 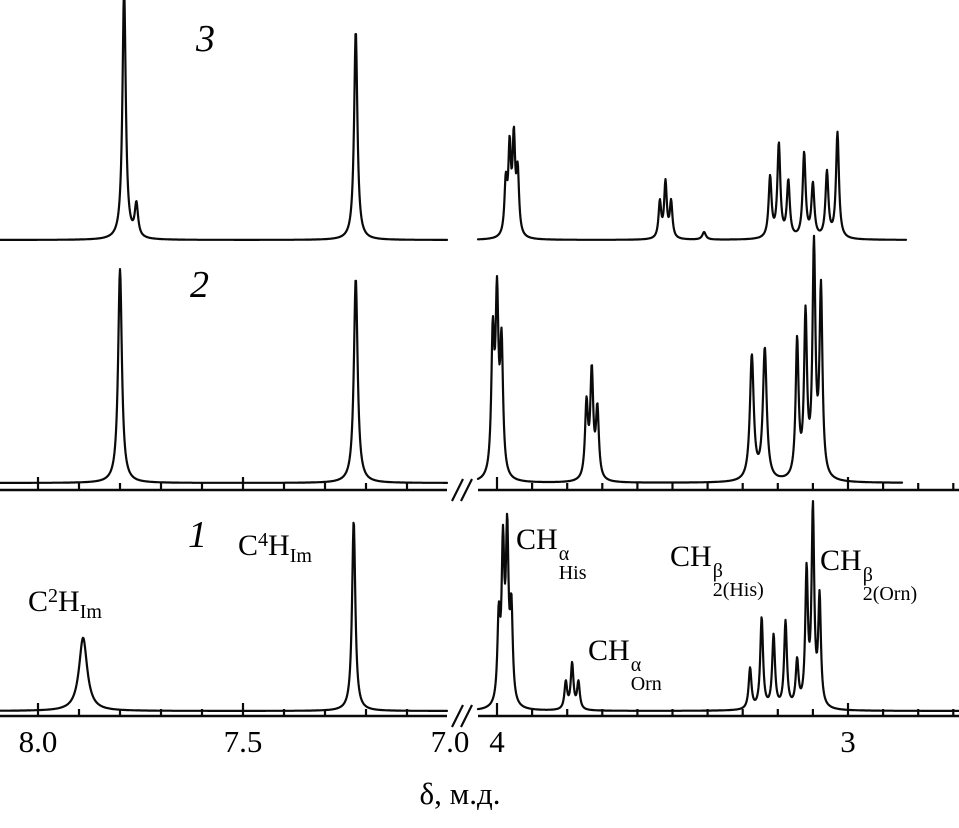 I want to click on spectrum-label-1: 1, so click(x=197, y=535).